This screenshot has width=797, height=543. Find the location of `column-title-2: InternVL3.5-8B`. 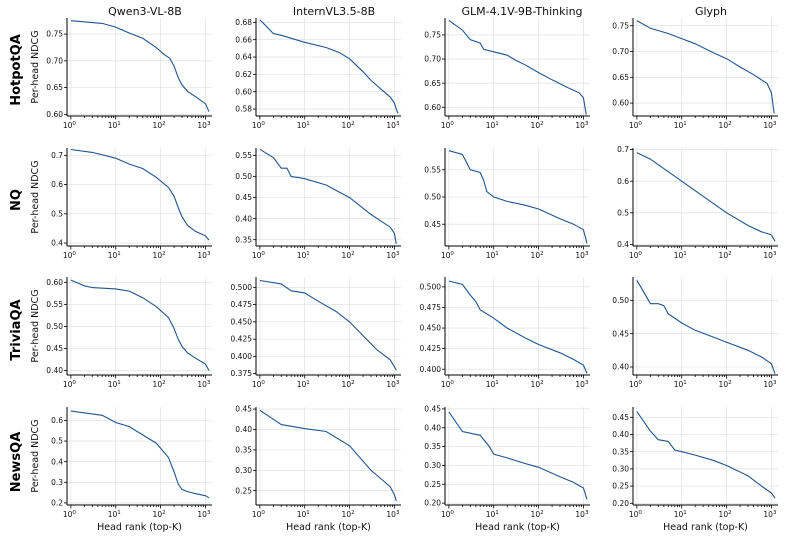

column-title-2: InternVL3.5-8B is located at coordinates (334, 11).